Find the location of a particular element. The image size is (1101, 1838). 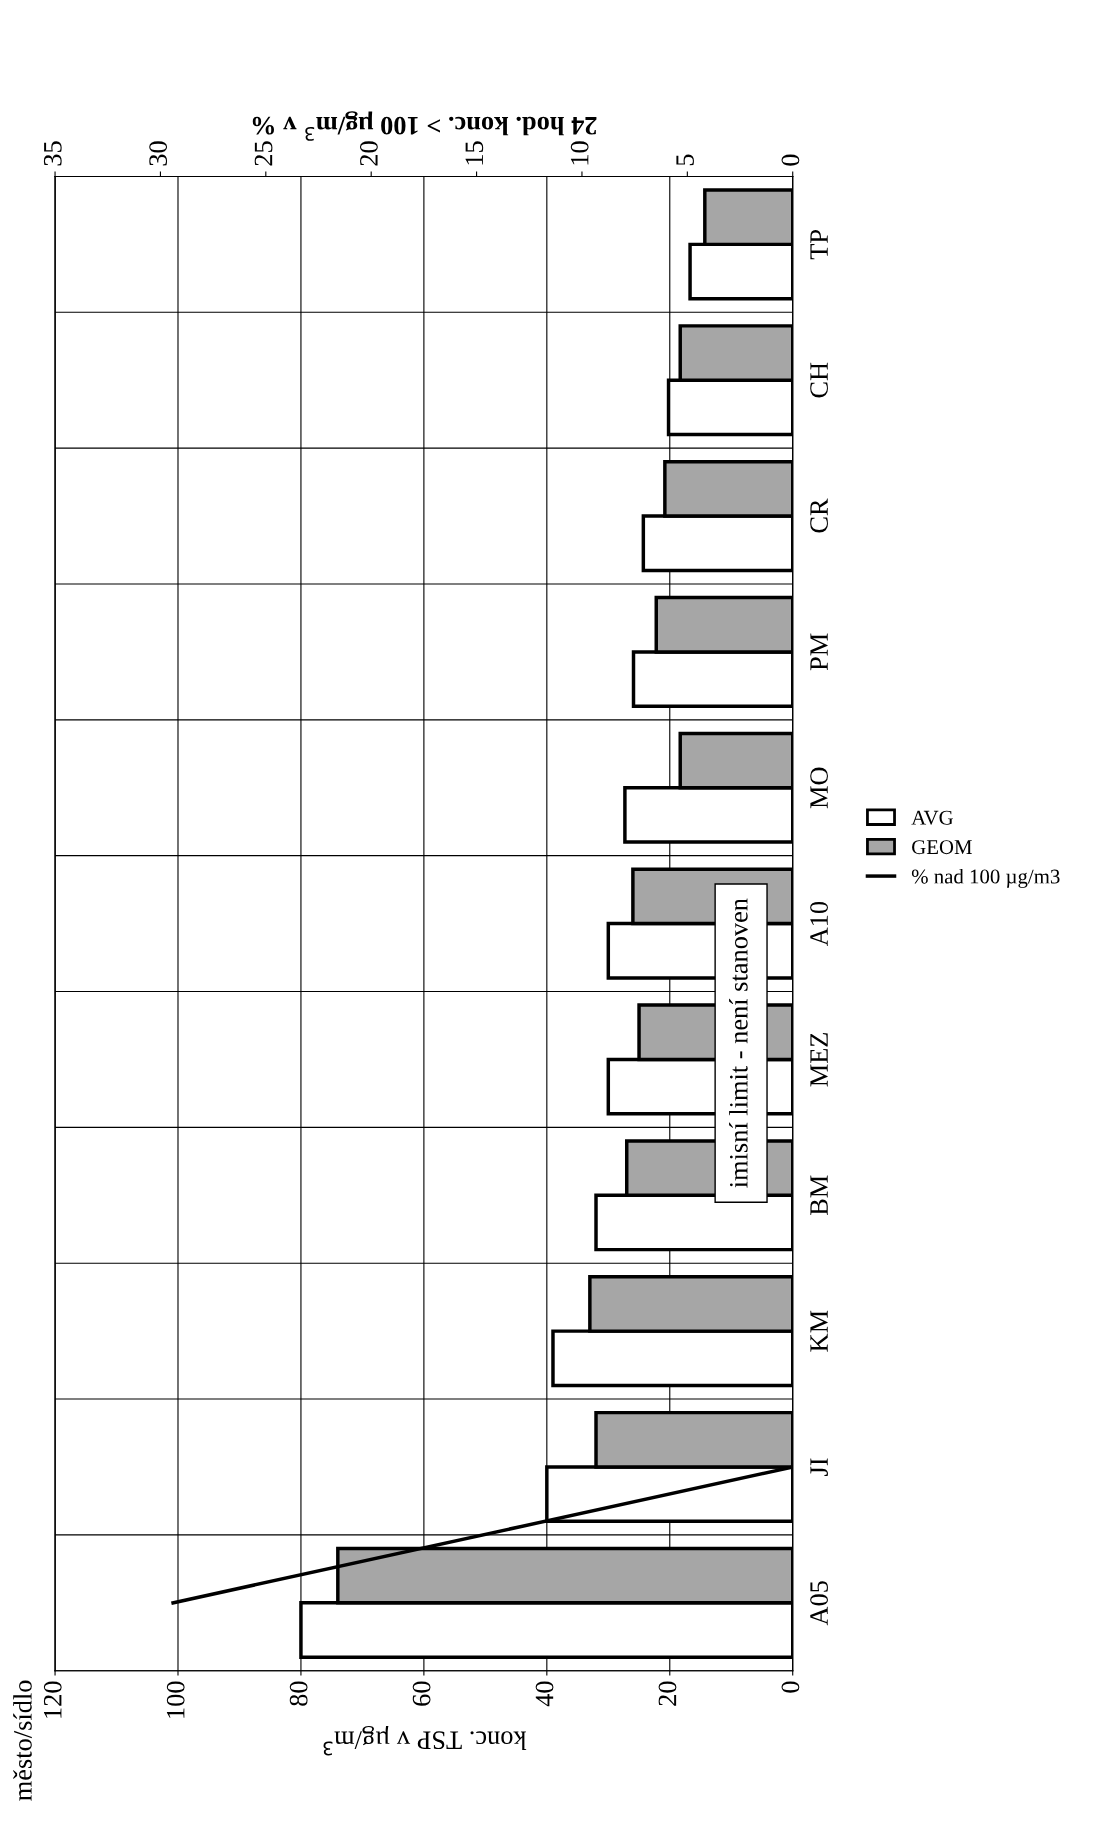

y-tick-label: A10 is located at coordinates (819, 924).